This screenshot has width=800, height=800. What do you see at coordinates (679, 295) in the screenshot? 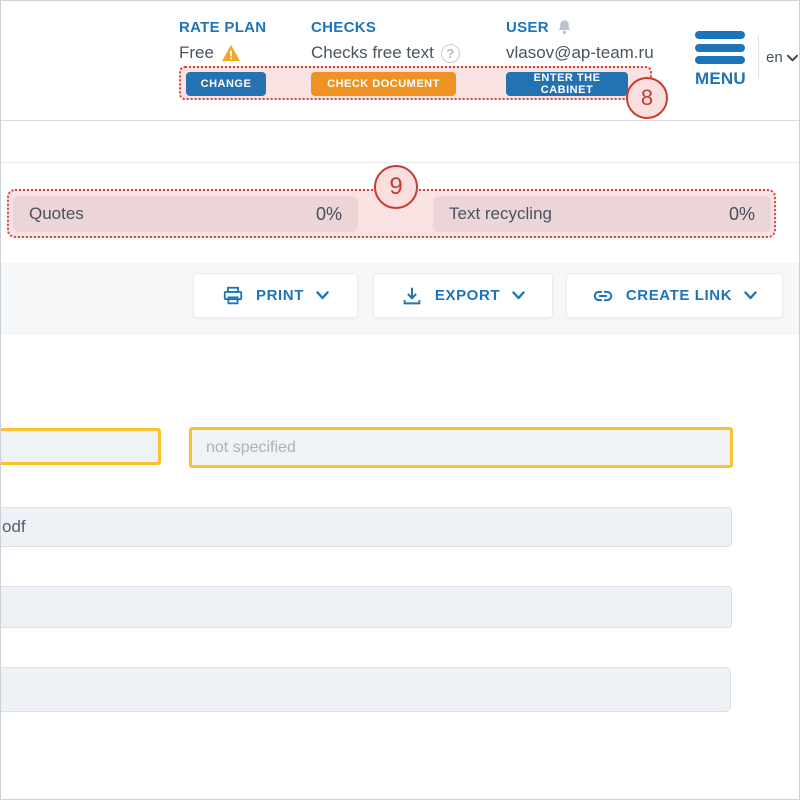
I see `create-link-label: CREATE LINK` at bounding box center [679, 295].